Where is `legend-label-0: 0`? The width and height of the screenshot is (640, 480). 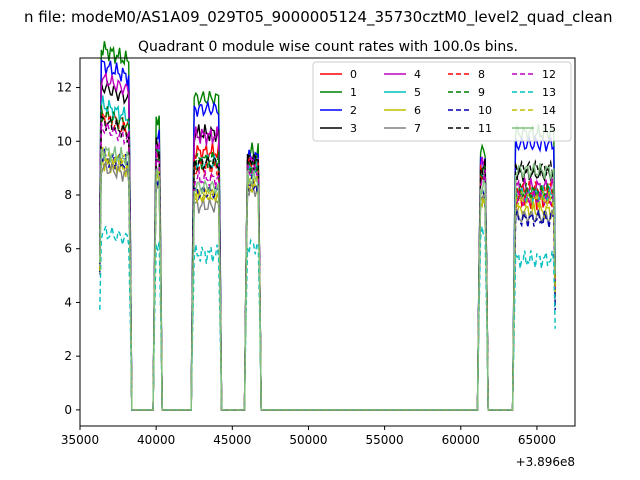 legend-label-0: 0 is located at coordinates (353, 74).